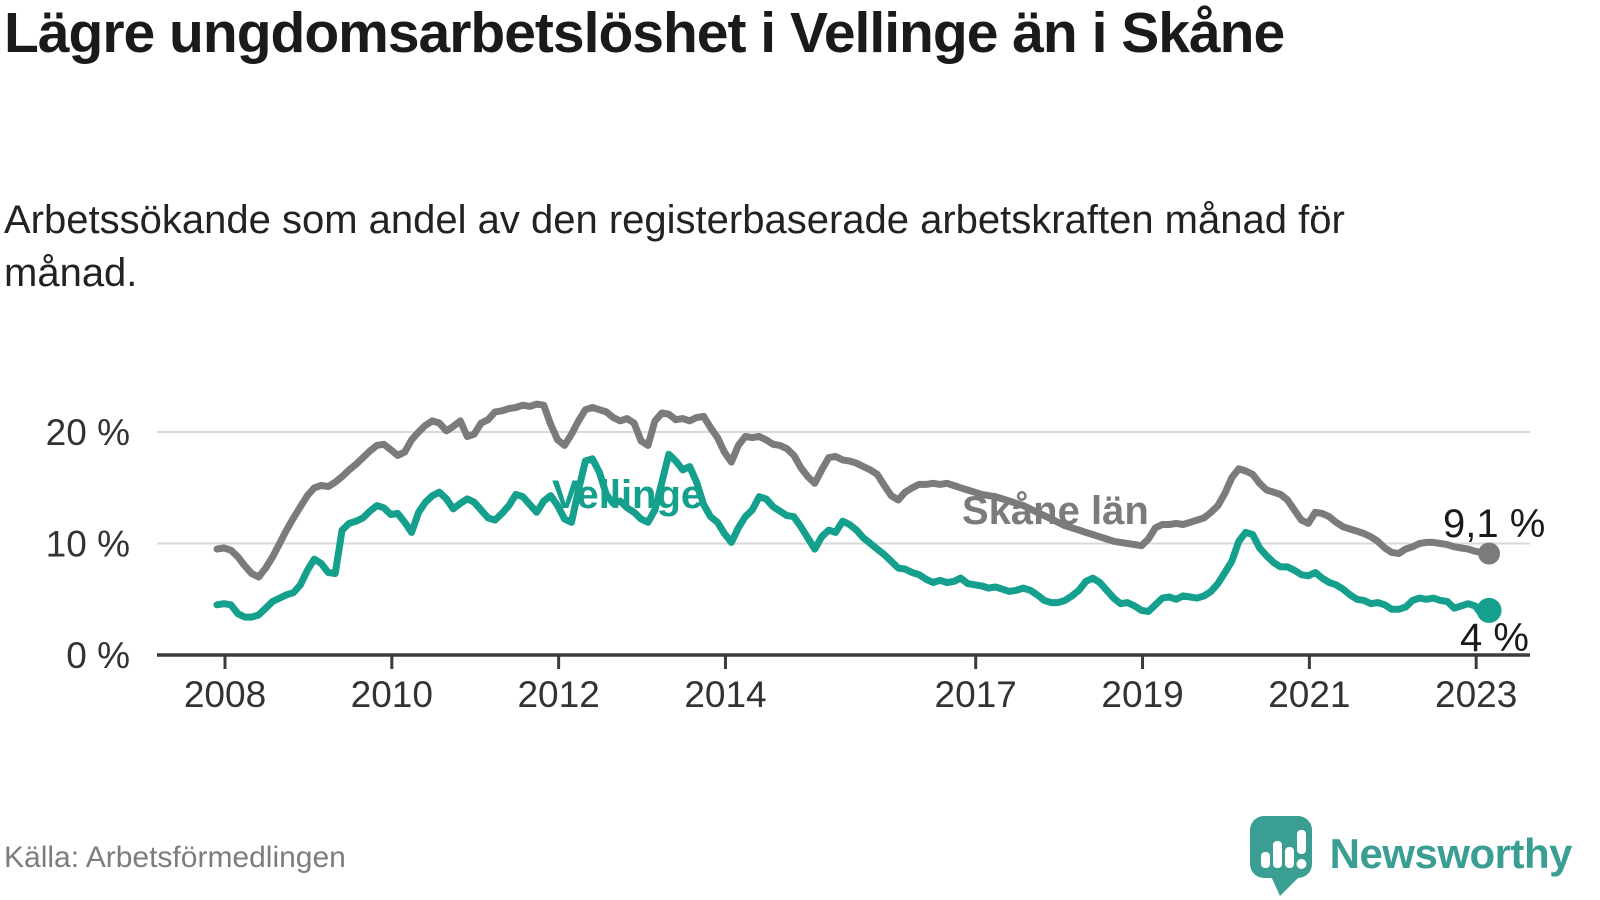 The image size is (1600, 900). What do you see at coordinates (1451, 853) in the screenshot?
I see `brand-name: Newsworthy` at bounding box center [1451, 853].